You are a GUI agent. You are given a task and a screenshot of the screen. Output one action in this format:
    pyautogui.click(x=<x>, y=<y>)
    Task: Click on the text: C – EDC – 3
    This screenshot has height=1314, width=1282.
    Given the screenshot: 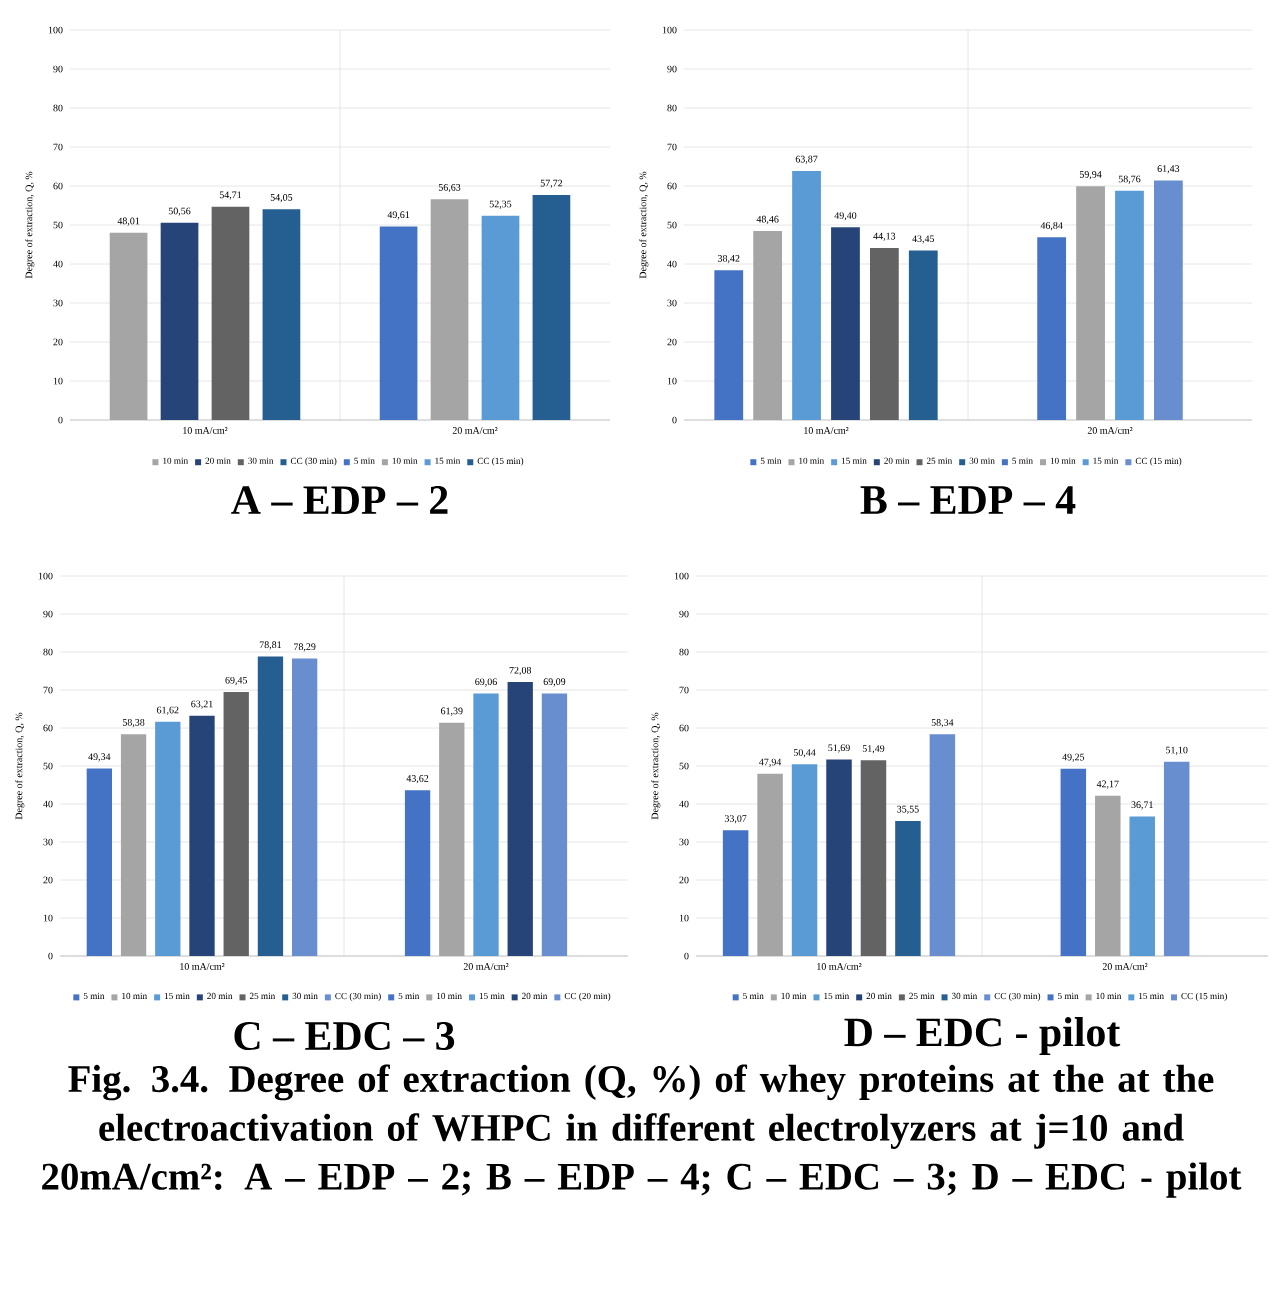 What is the action you would take?
    pyautogui.click(x=344, y=1036)
    